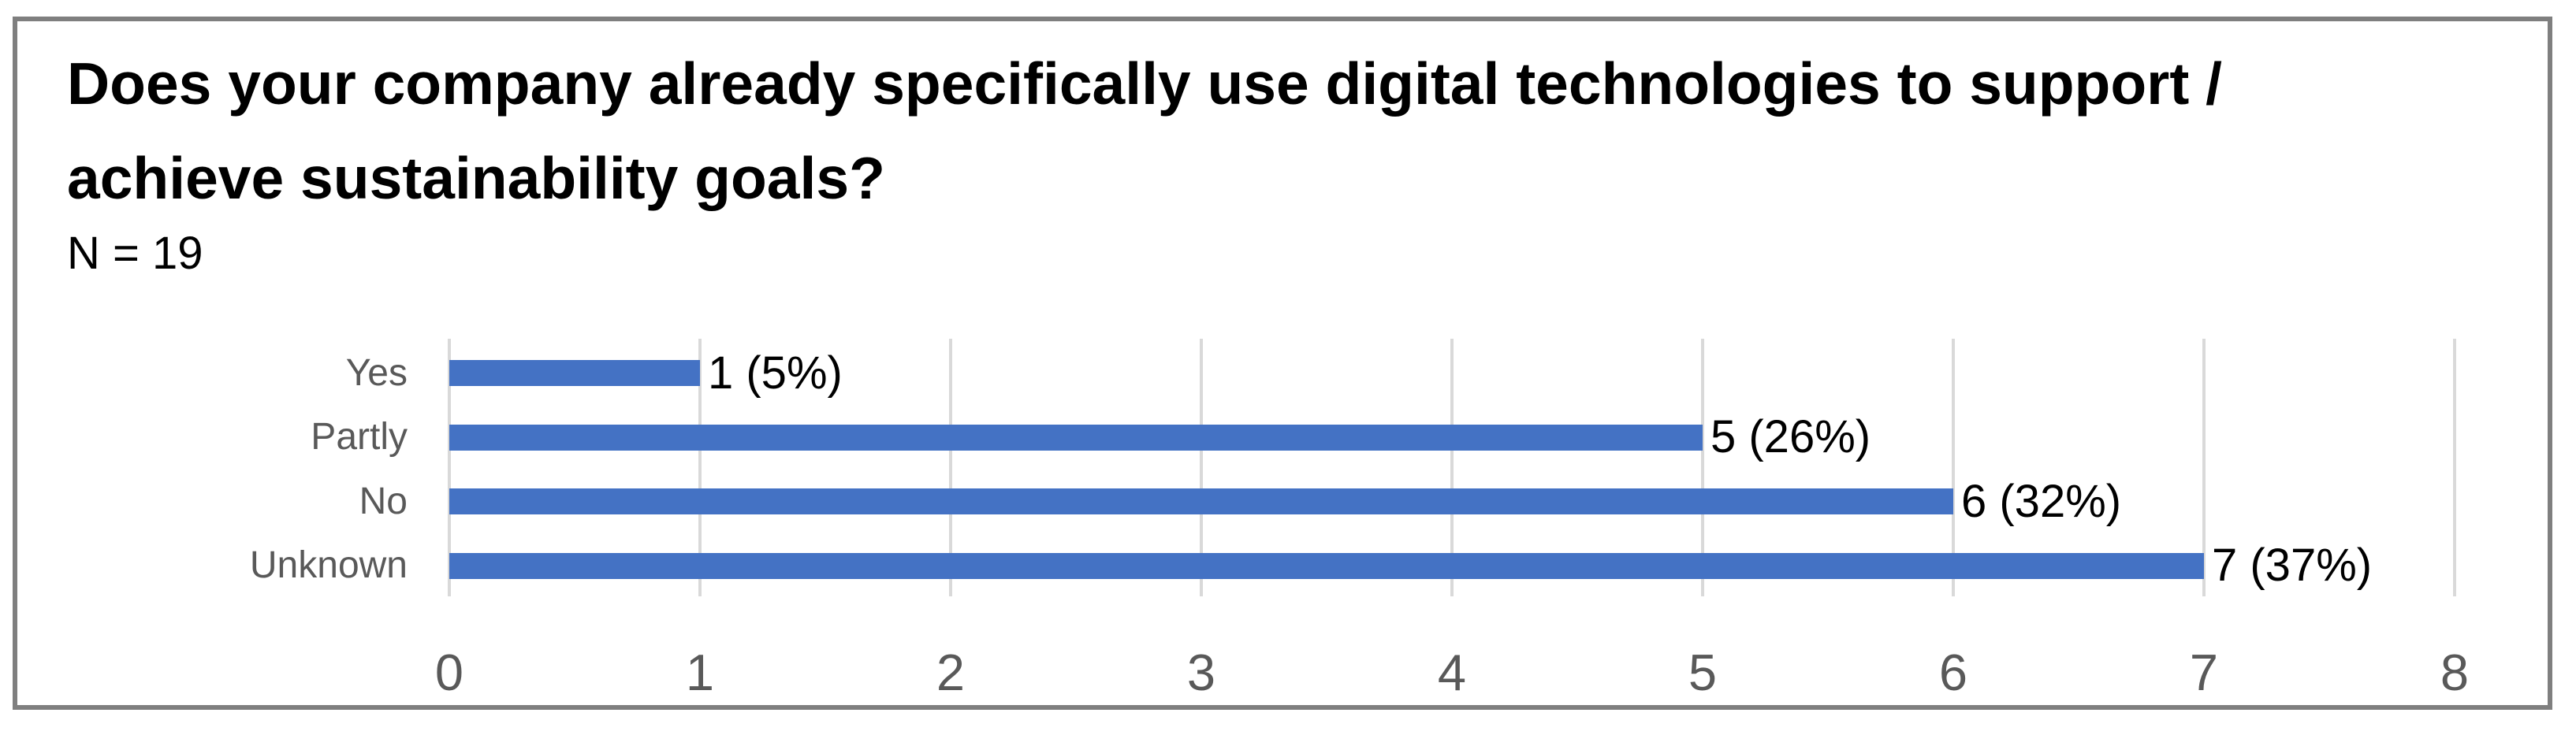  What do you see at coordinates (1702, 467) in the screenshot?
I see `gridline-x5` at bounding box center [1702, 467].